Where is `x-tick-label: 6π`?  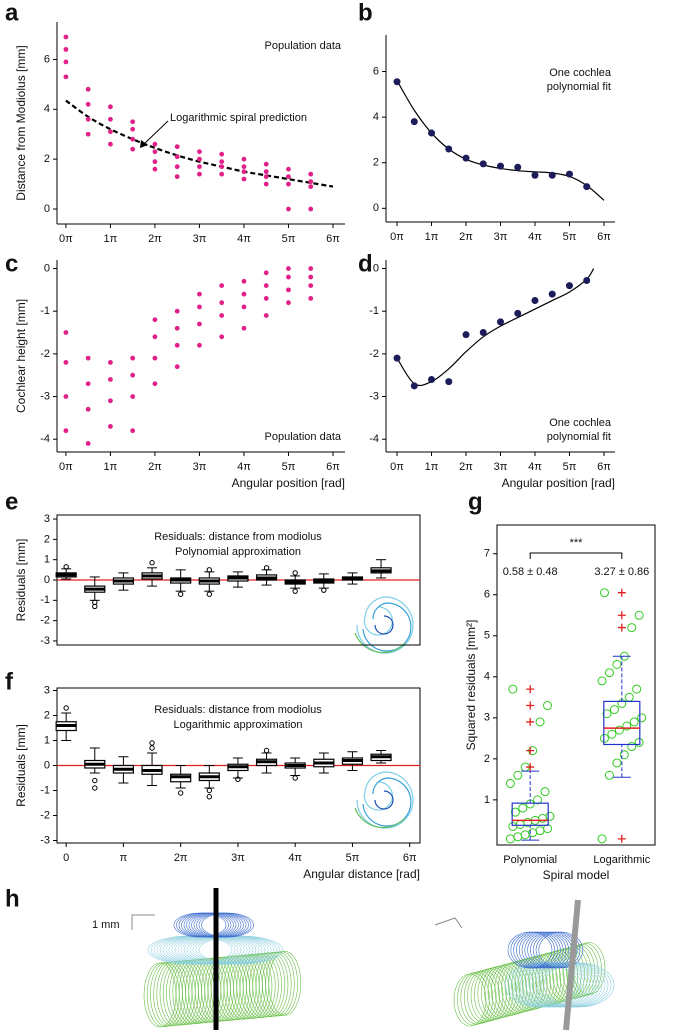
x-tick-label: 6π is located at coordinates (333, 467).